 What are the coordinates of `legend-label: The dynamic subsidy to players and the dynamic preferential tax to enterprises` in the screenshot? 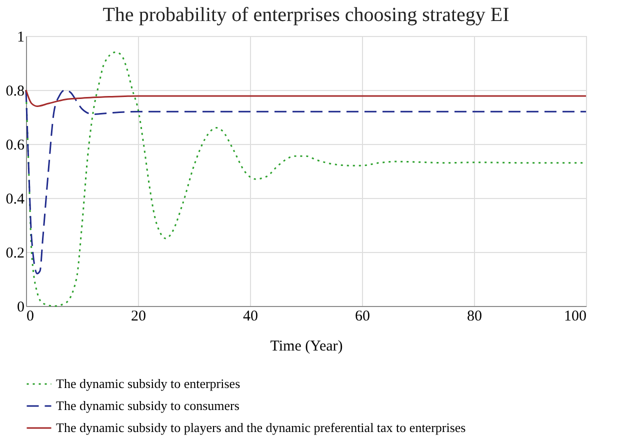 It's located at (261, 427).